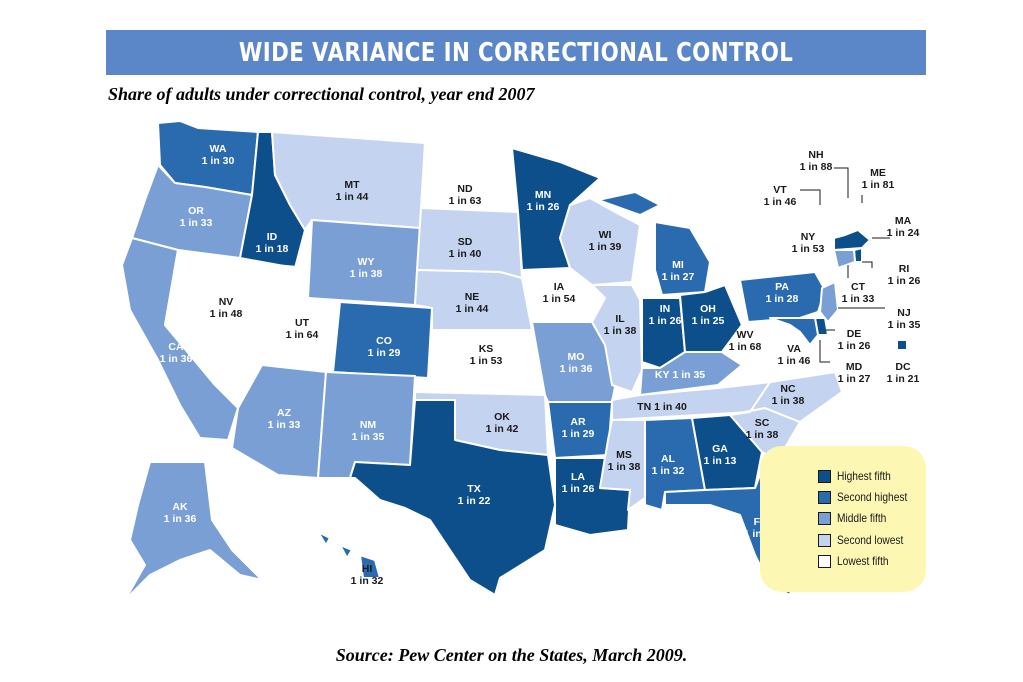  What do you see at coordinates (872, 195) in the screenshot?
I see `state-ME` at bounding box center [872, 195].